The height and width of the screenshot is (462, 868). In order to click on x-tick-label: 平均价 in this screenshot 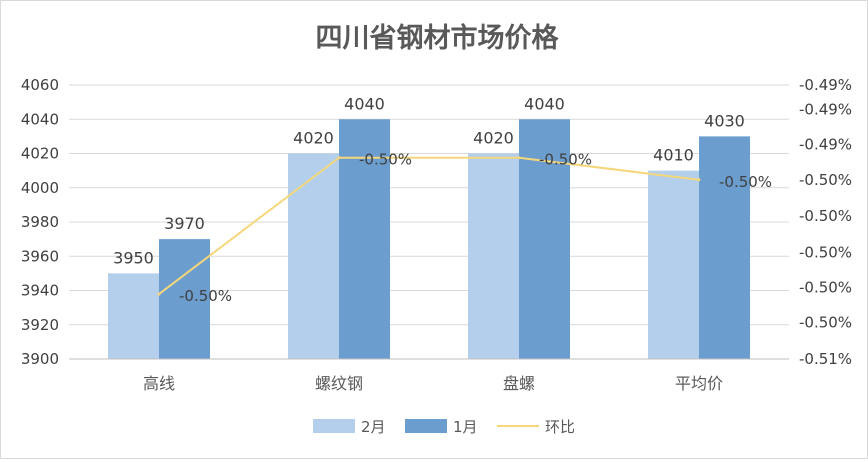, I will do `click(699, 383)`.